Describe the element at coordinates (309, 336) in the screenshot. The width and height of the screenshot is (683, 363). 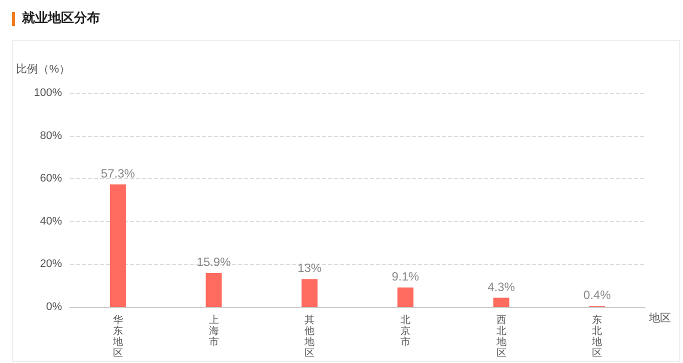
I see `x-tick-label: 其他地区` at that location.